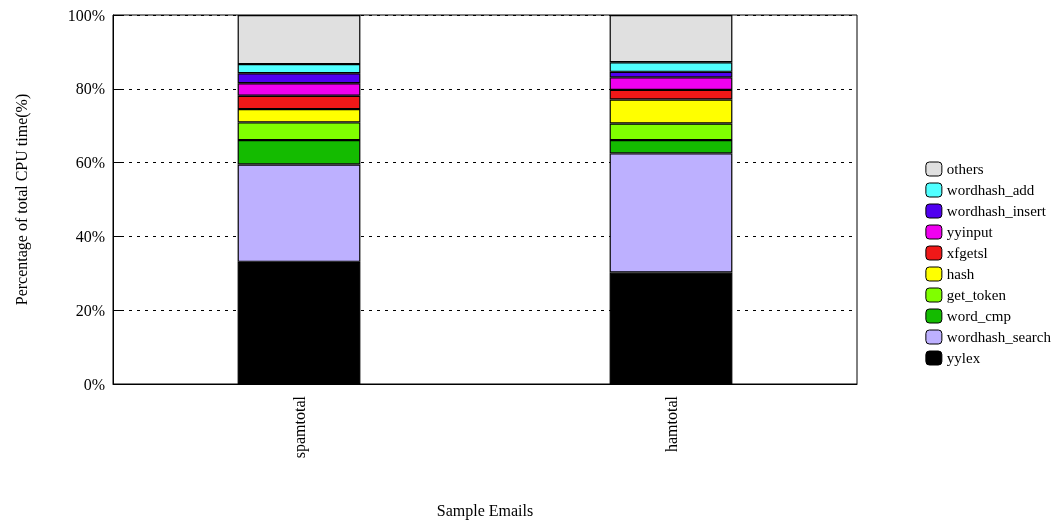  Describe the element at coordinates (90, 163) in the screenshot. I see `y-tick-label: 60%` at that location.